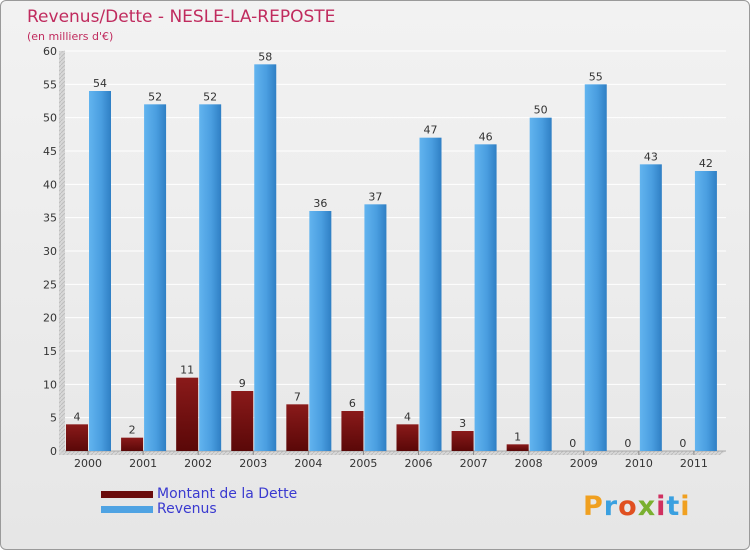  What do you see at coordinates (187, 509) in the screenshot?
I see `legend-label-revenue: Revenus` at bounding box center [187, 509].